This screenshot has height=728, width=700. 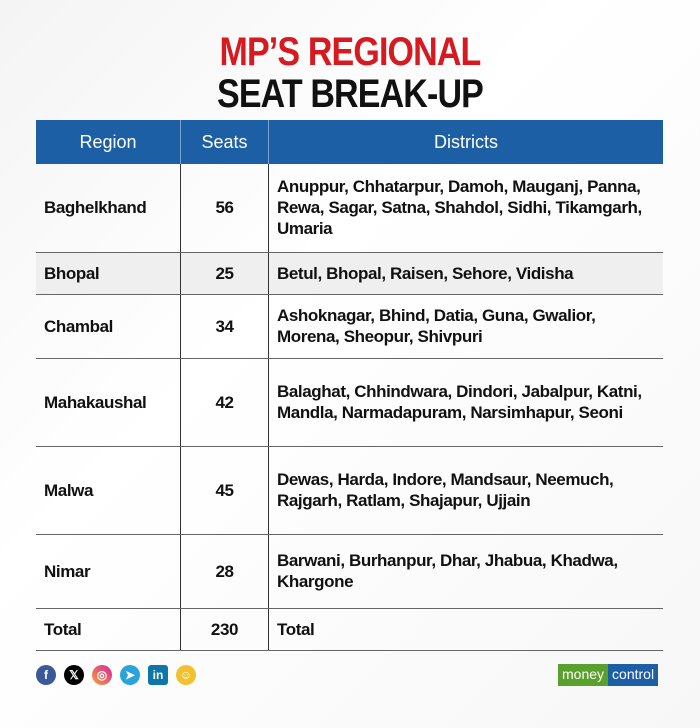 What do you see at coordinates (465, 142) in the screenshot?
I see `header-districts: Districts` at bounding box center [465, 142].